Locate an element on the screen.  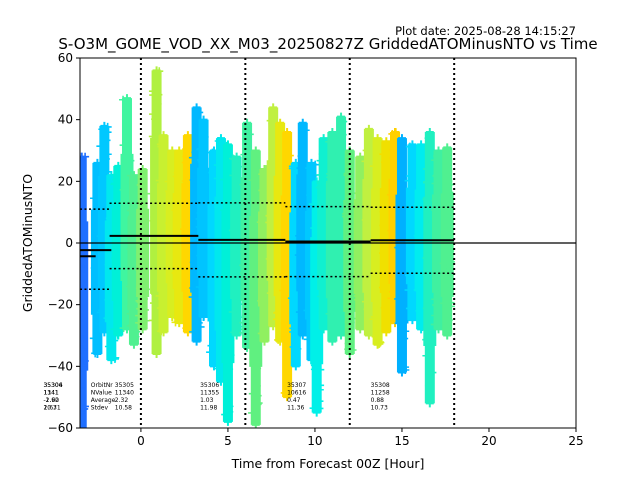
orbit-stat-value: 35304 is located at coordinates (52, 385).